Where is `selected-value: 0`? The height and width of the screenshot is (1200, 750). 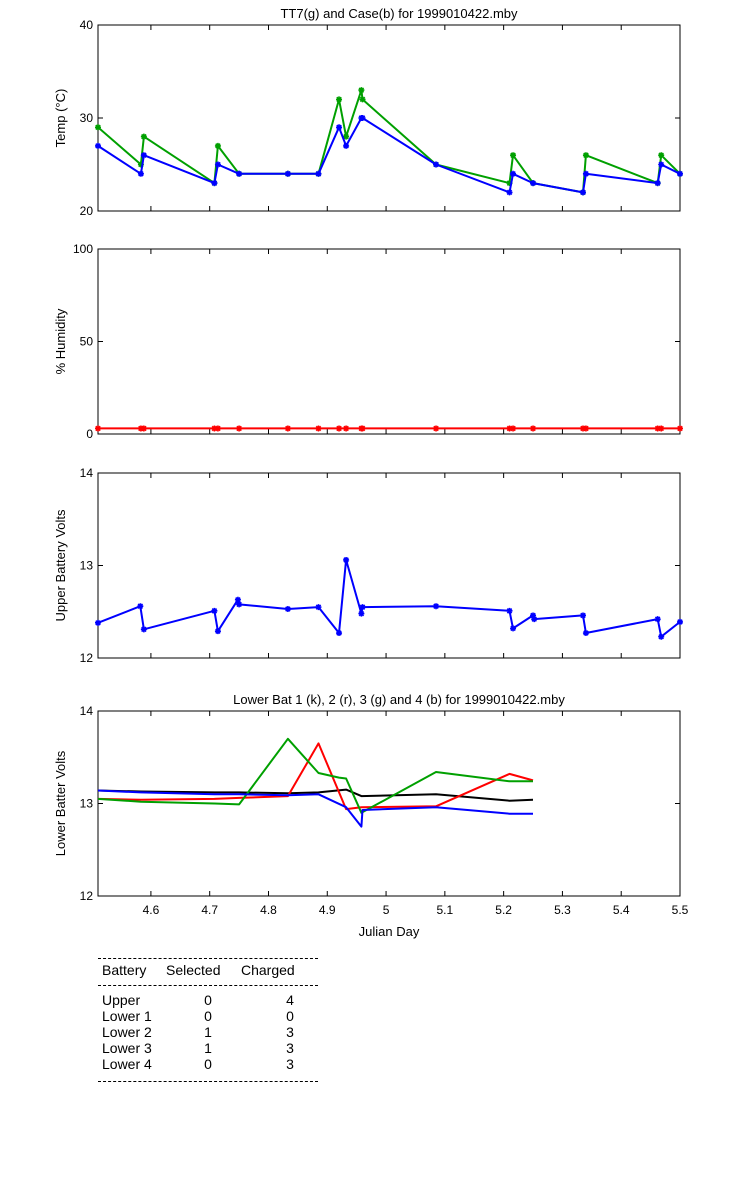
selected-value: 0 is located at coordinates (208, 1000).